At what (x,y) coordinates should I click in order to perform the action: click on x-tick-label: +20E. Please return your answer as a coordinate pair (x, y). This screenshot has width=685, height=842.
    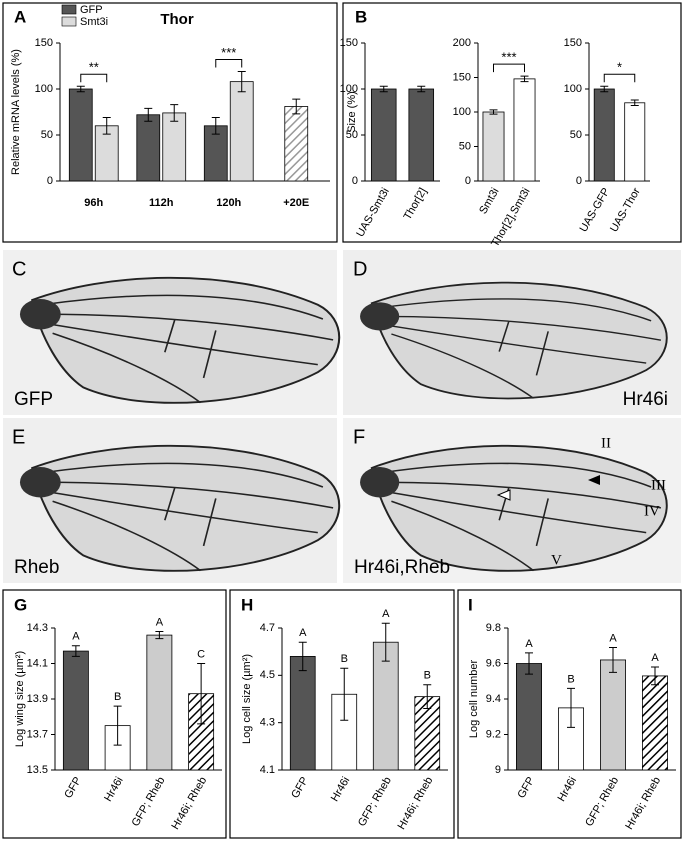
    Looking at the image, I should click on (296, 203).